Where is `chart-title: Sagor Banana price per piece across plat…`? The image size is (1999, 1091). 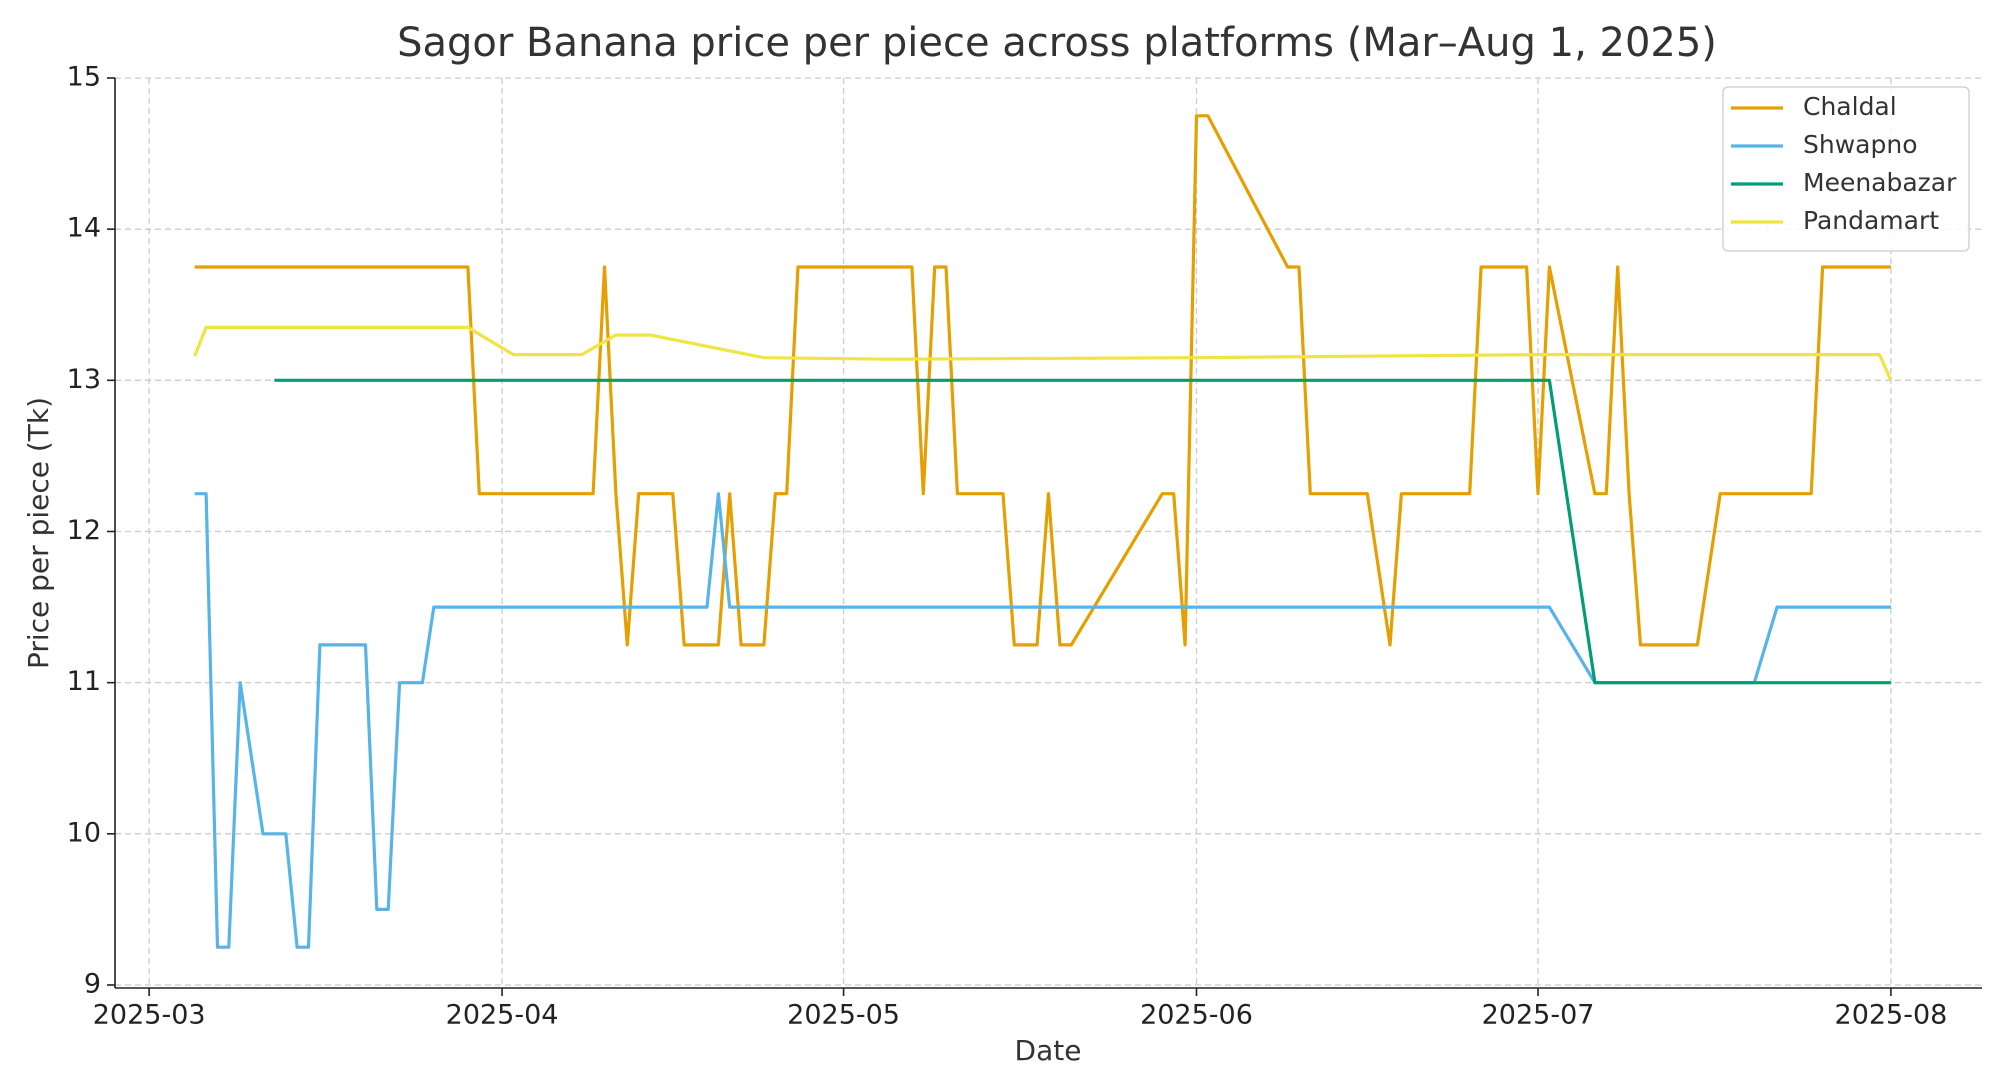
chart-title: Sagor Banana price per piece across plat… is located at coordinates (1057, 43).